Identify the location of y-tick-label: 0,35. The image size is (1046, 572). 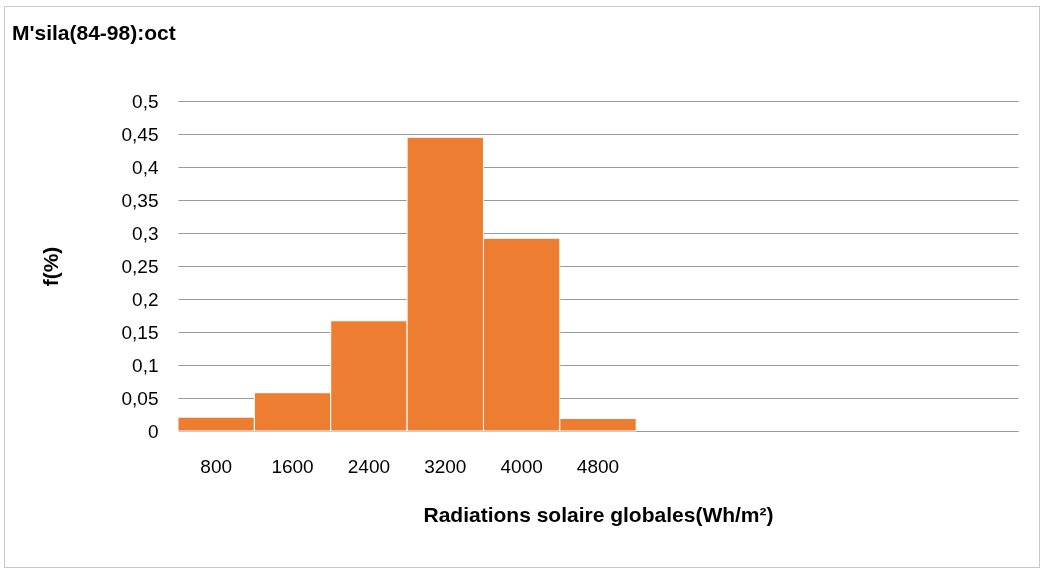
(140, 200).